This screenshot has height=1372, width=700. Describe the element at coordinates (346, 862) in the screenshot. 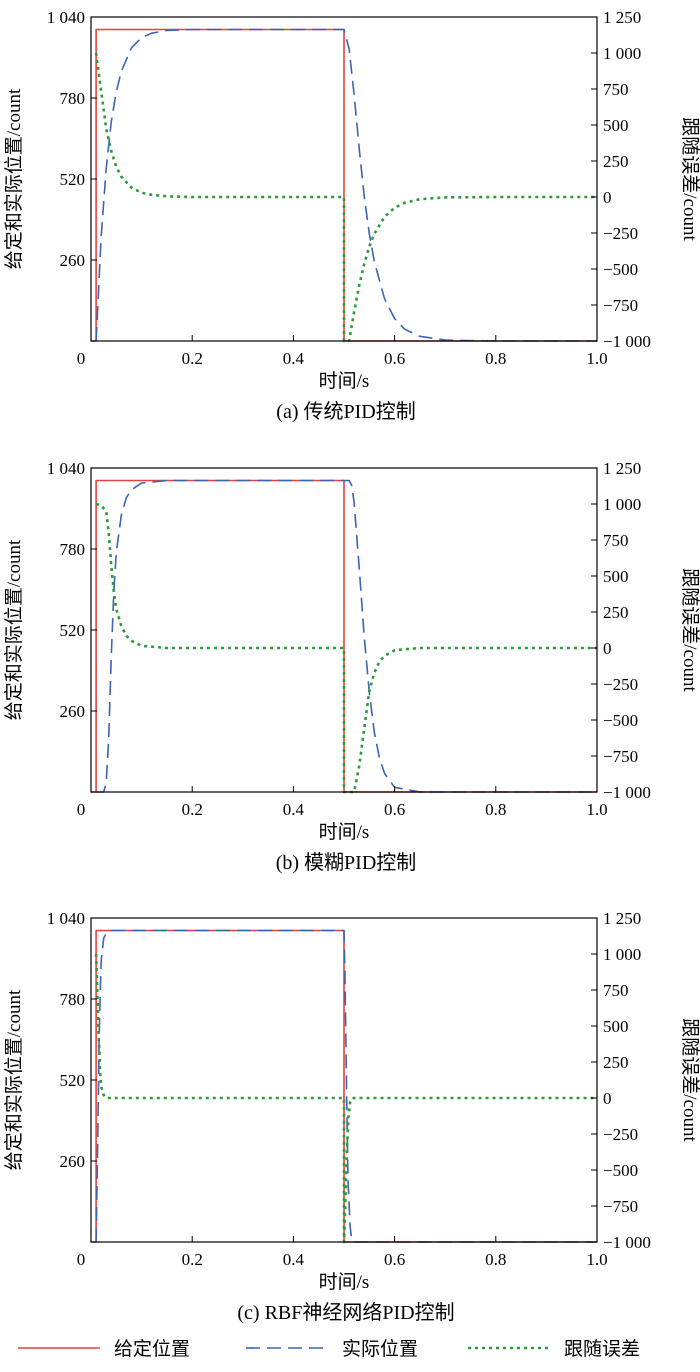

I see `panel-caption: (b) 模糊PID控制` at that location.